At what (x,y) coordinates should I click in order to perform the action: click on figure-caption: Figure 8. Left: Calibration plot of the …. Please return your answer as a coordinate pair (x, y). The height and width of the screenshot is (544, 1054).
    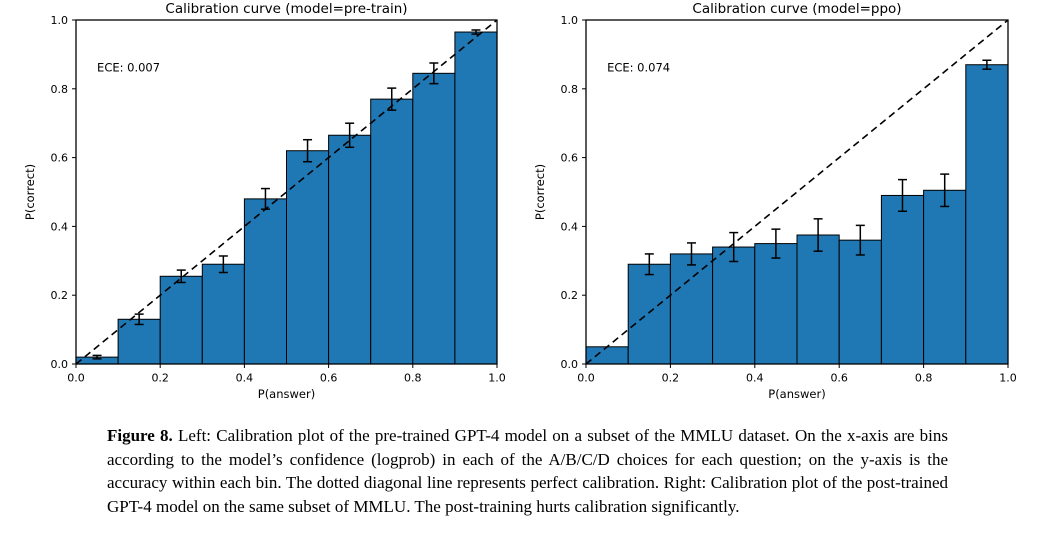
    Looking at the image, I should click on (527, 471).